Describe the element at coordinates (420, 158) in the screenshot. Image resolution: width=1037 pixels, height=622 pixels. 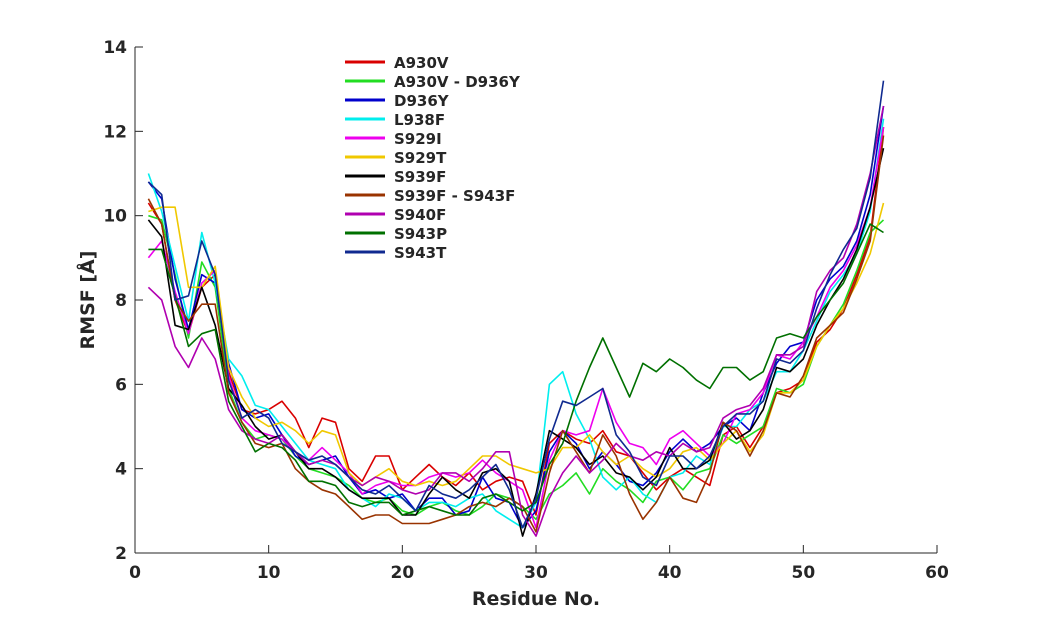
I see `legend-label: S929T` at that location.